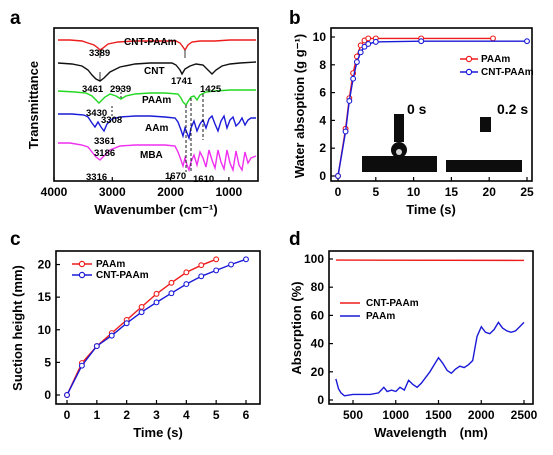 This screenshot has height=455, width=553. I want to click on absorption-legend-cnt-paam: CNT-PAAm, so click(392, 303).